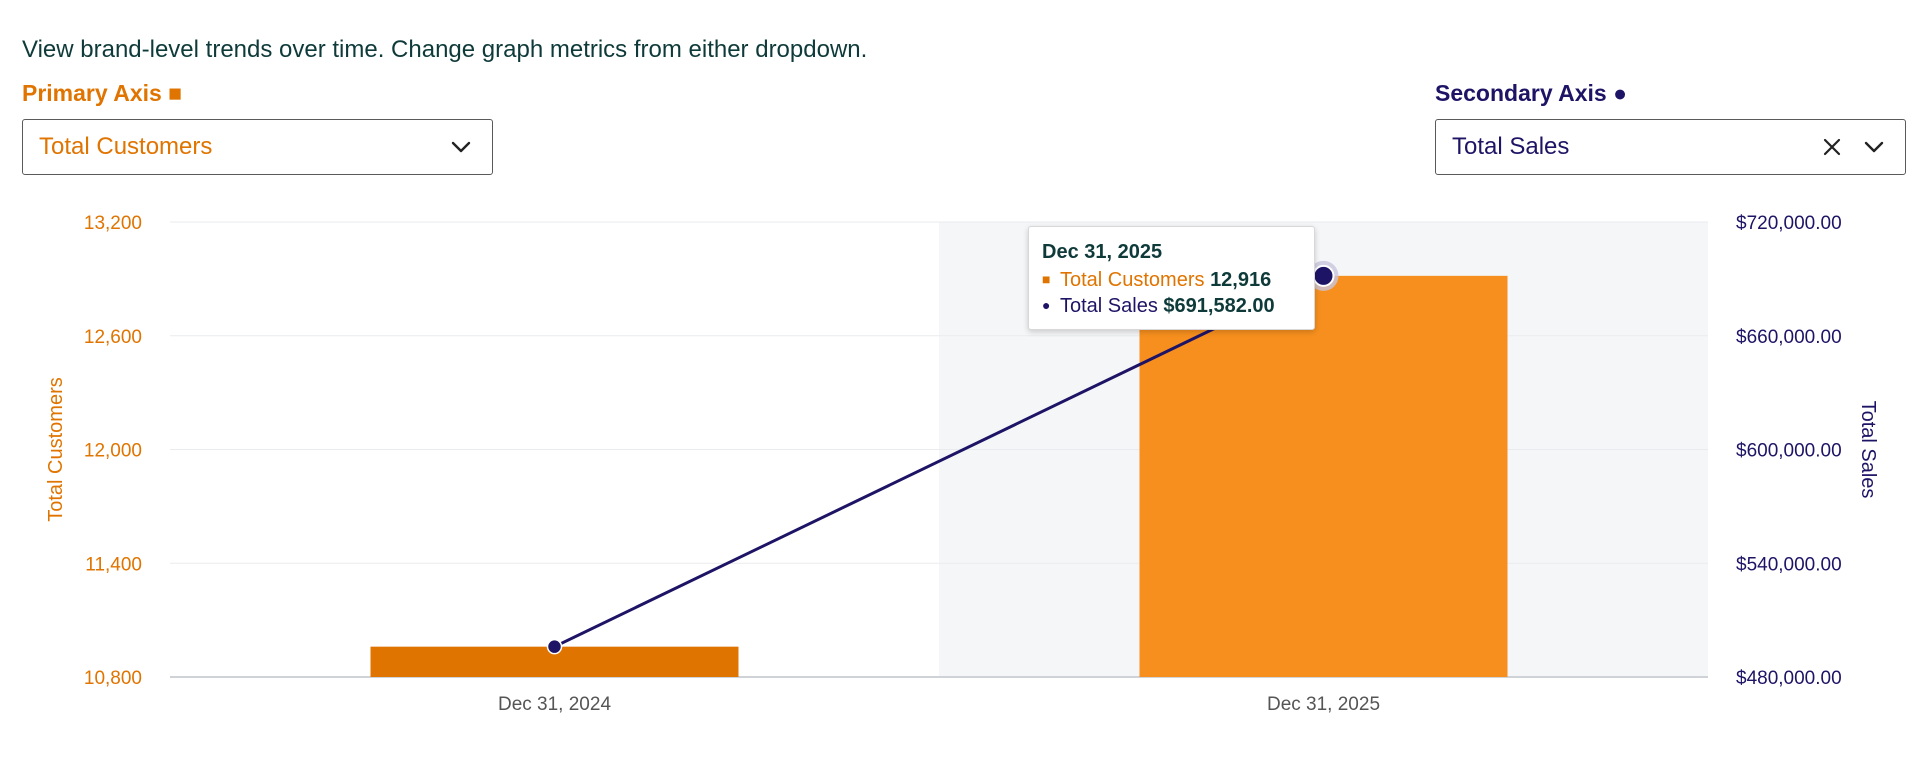 The height and width of the screenshot is (758, 1920). Describe the element at coordinates (1670, 147) in the screenshot. I see `secondary-metric-dropdown: Total Sales` at that location.